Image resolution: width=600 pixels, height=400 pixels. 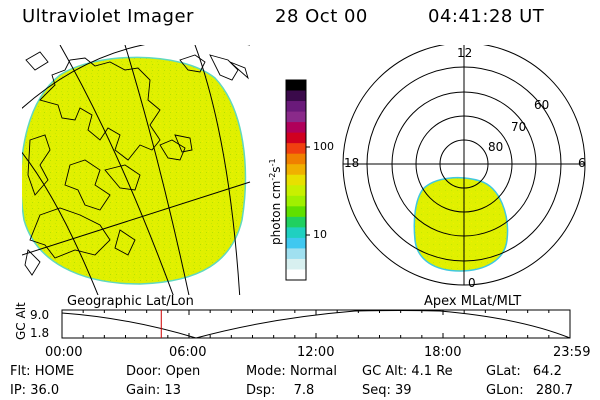 What do you see at coordinates (472, 283) in the screenshot?
I see `mlt-label-0: 0` at bounding box center [472, 283].